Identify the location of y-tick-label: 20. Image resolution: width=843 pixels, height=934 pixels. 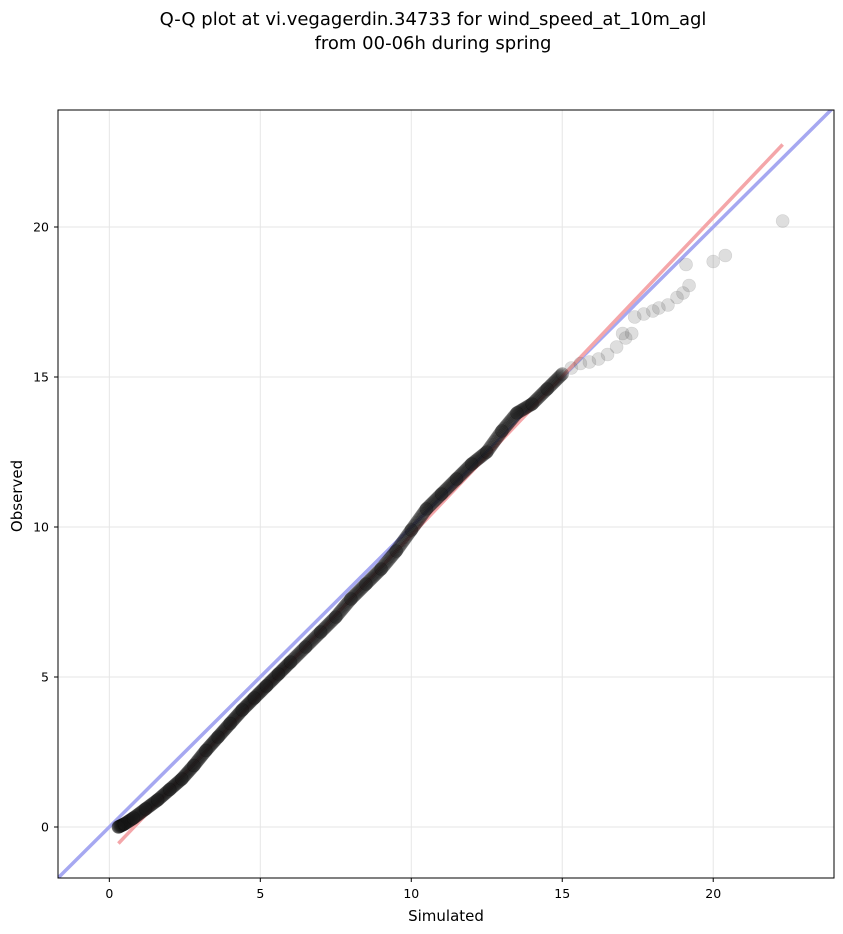
(41, 227).